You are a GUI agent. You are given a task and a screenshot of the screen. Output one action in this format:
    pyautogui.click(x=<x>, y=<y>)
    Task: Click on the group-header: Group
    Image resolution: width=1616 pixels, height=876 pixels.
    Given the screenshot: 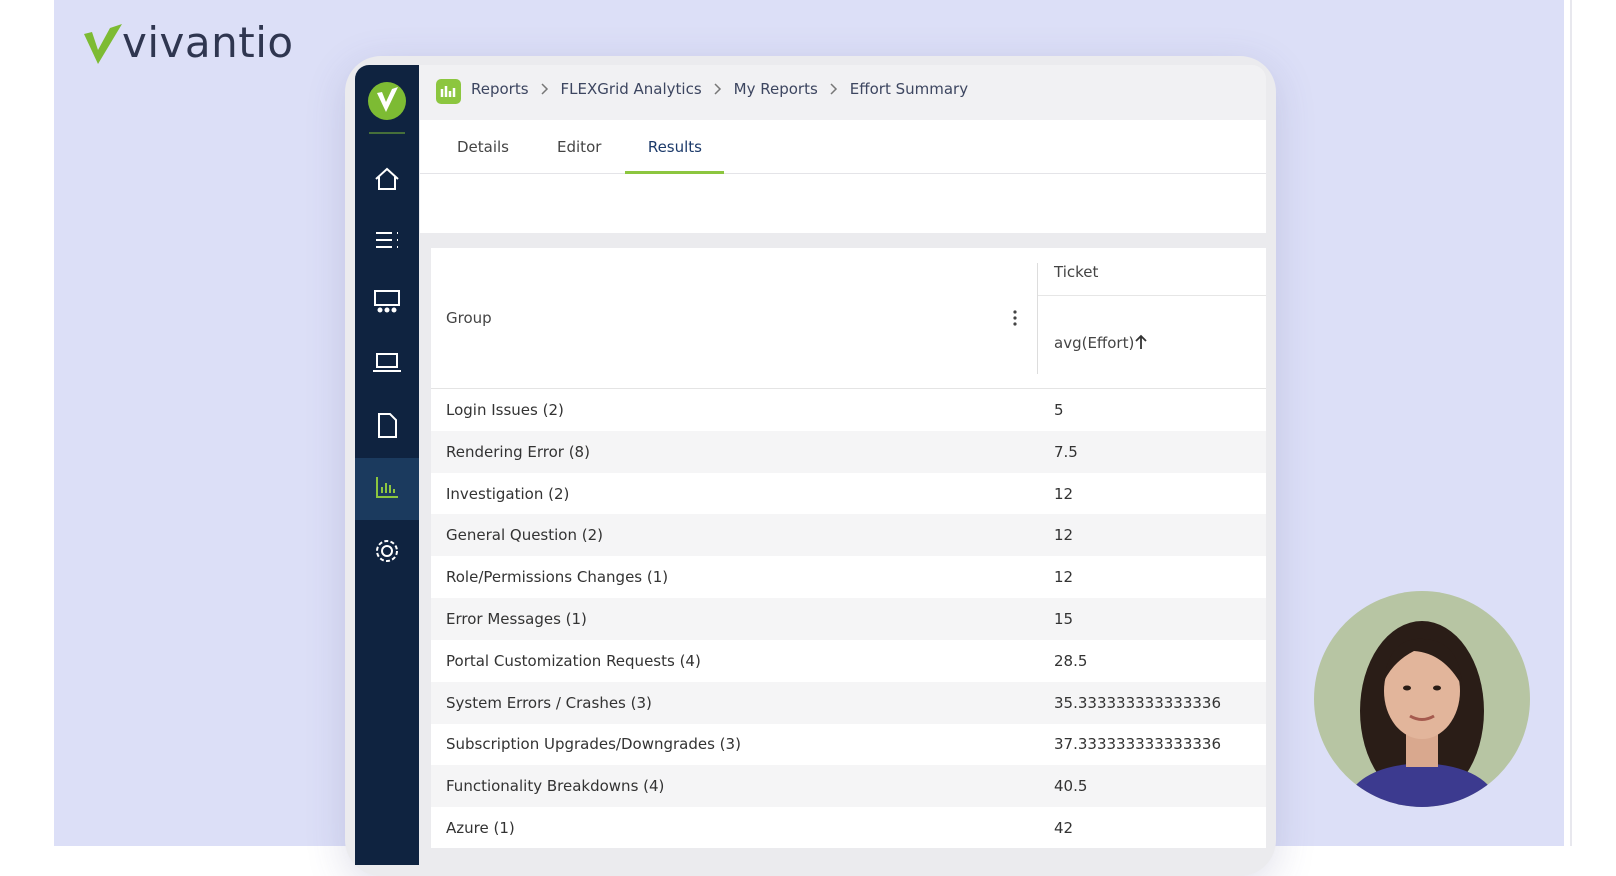 What is the action you would take?
    pyautogui.click(x=469, y=318)
    